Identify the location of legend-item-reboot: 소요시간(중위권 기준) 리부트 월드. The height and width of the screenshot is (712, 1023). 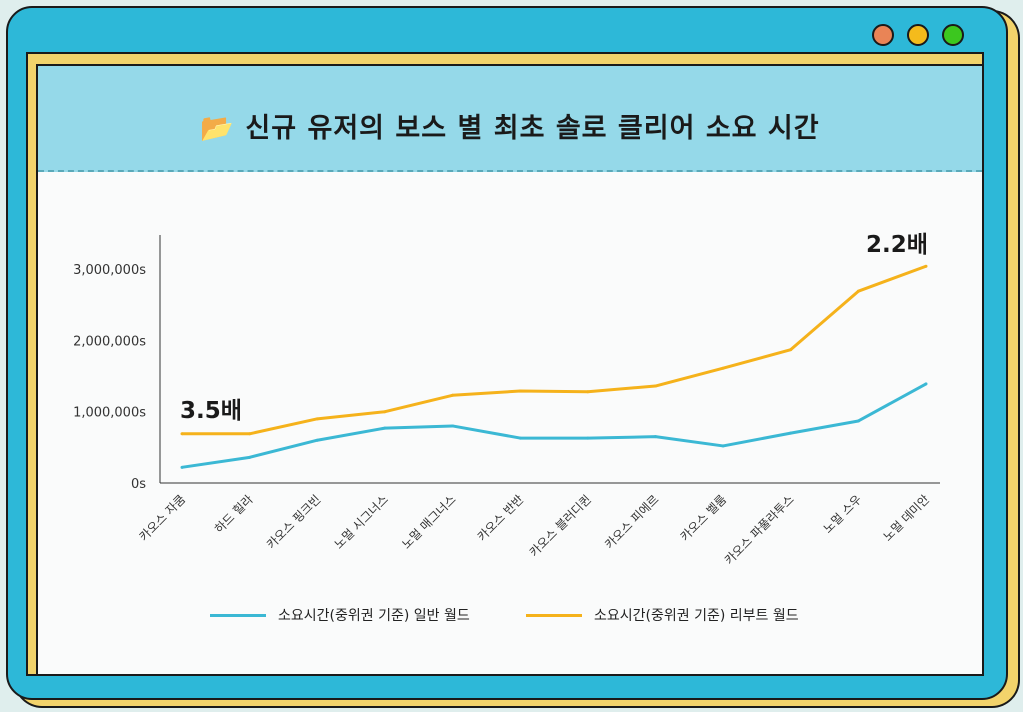
(662, 615).